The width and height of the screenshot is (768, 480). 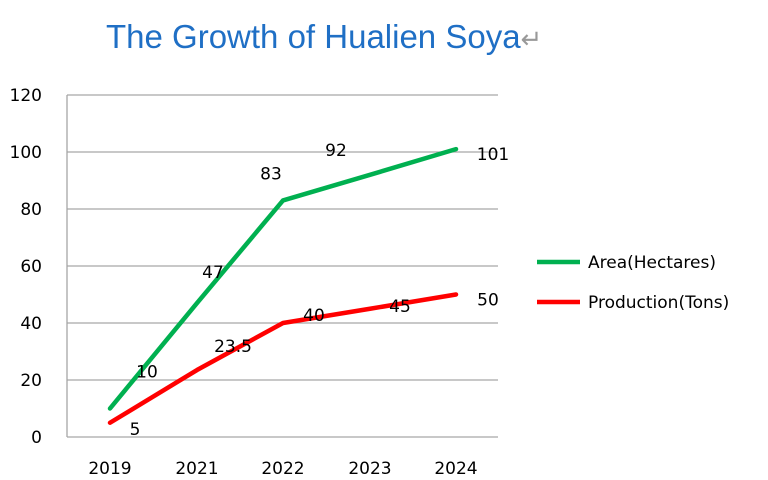 What do you see at coordinates (135, 430) in the screenshot?
I see `data-label: 5` at bounding box center [135, 430].